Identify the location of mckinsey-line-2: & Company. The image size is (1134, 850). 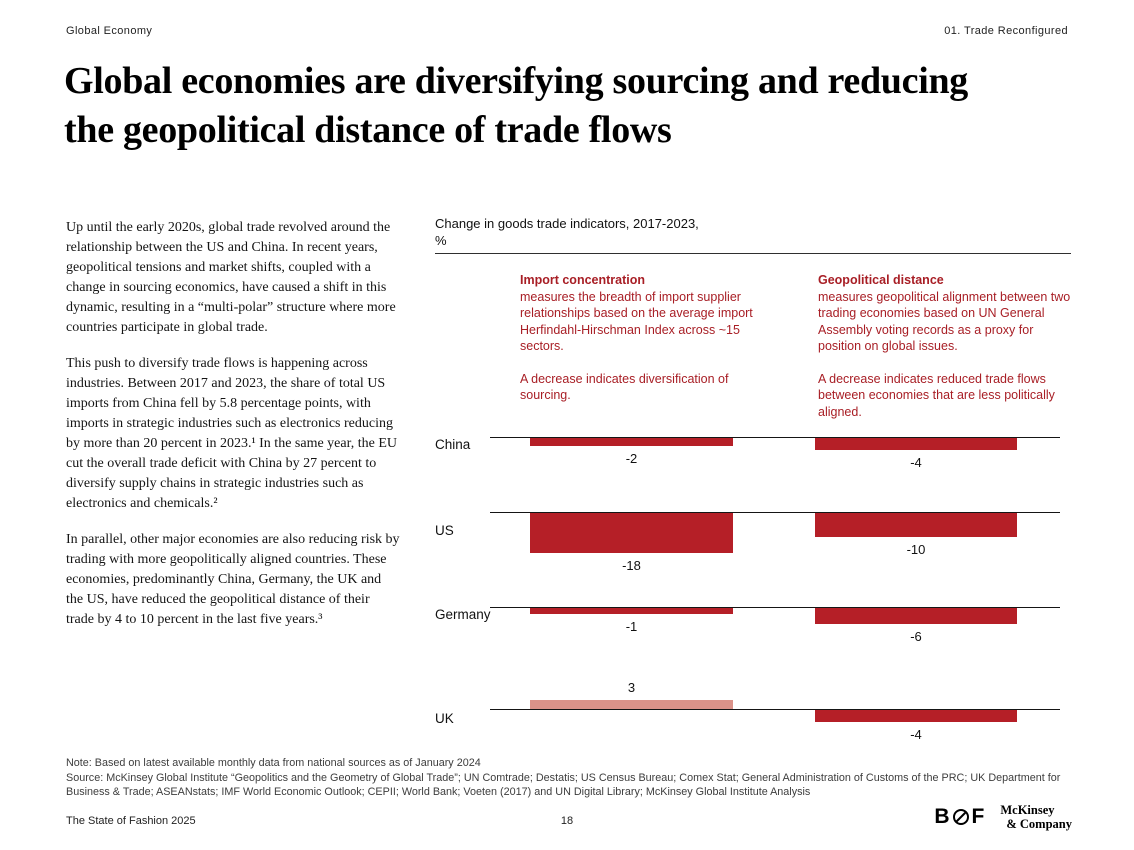
(1039, 824).